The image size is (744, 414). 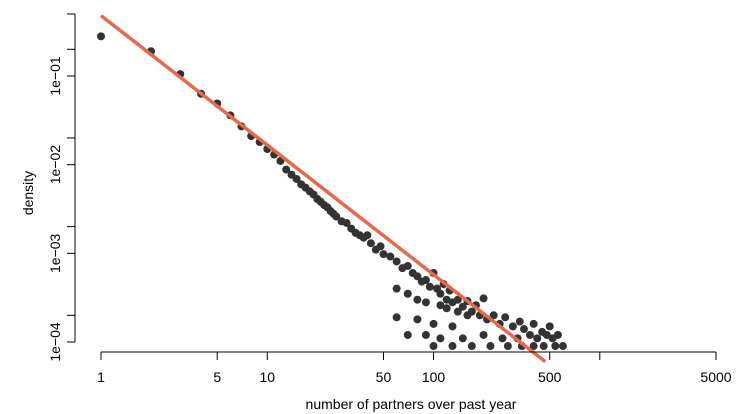 What do you see at coordinates (217, 377) in the screenshot?
I see `x-tick-label: 5` at bounding box center [217, 377].